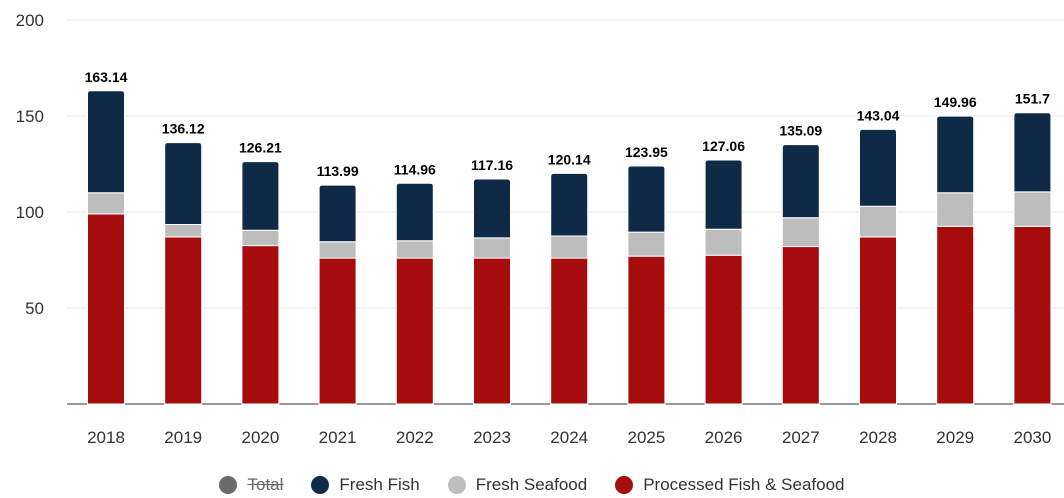  Describe the element at coordinates (183, 320) in the screenshot. I see `bar-processed-fish-seafood-2019` at that location.